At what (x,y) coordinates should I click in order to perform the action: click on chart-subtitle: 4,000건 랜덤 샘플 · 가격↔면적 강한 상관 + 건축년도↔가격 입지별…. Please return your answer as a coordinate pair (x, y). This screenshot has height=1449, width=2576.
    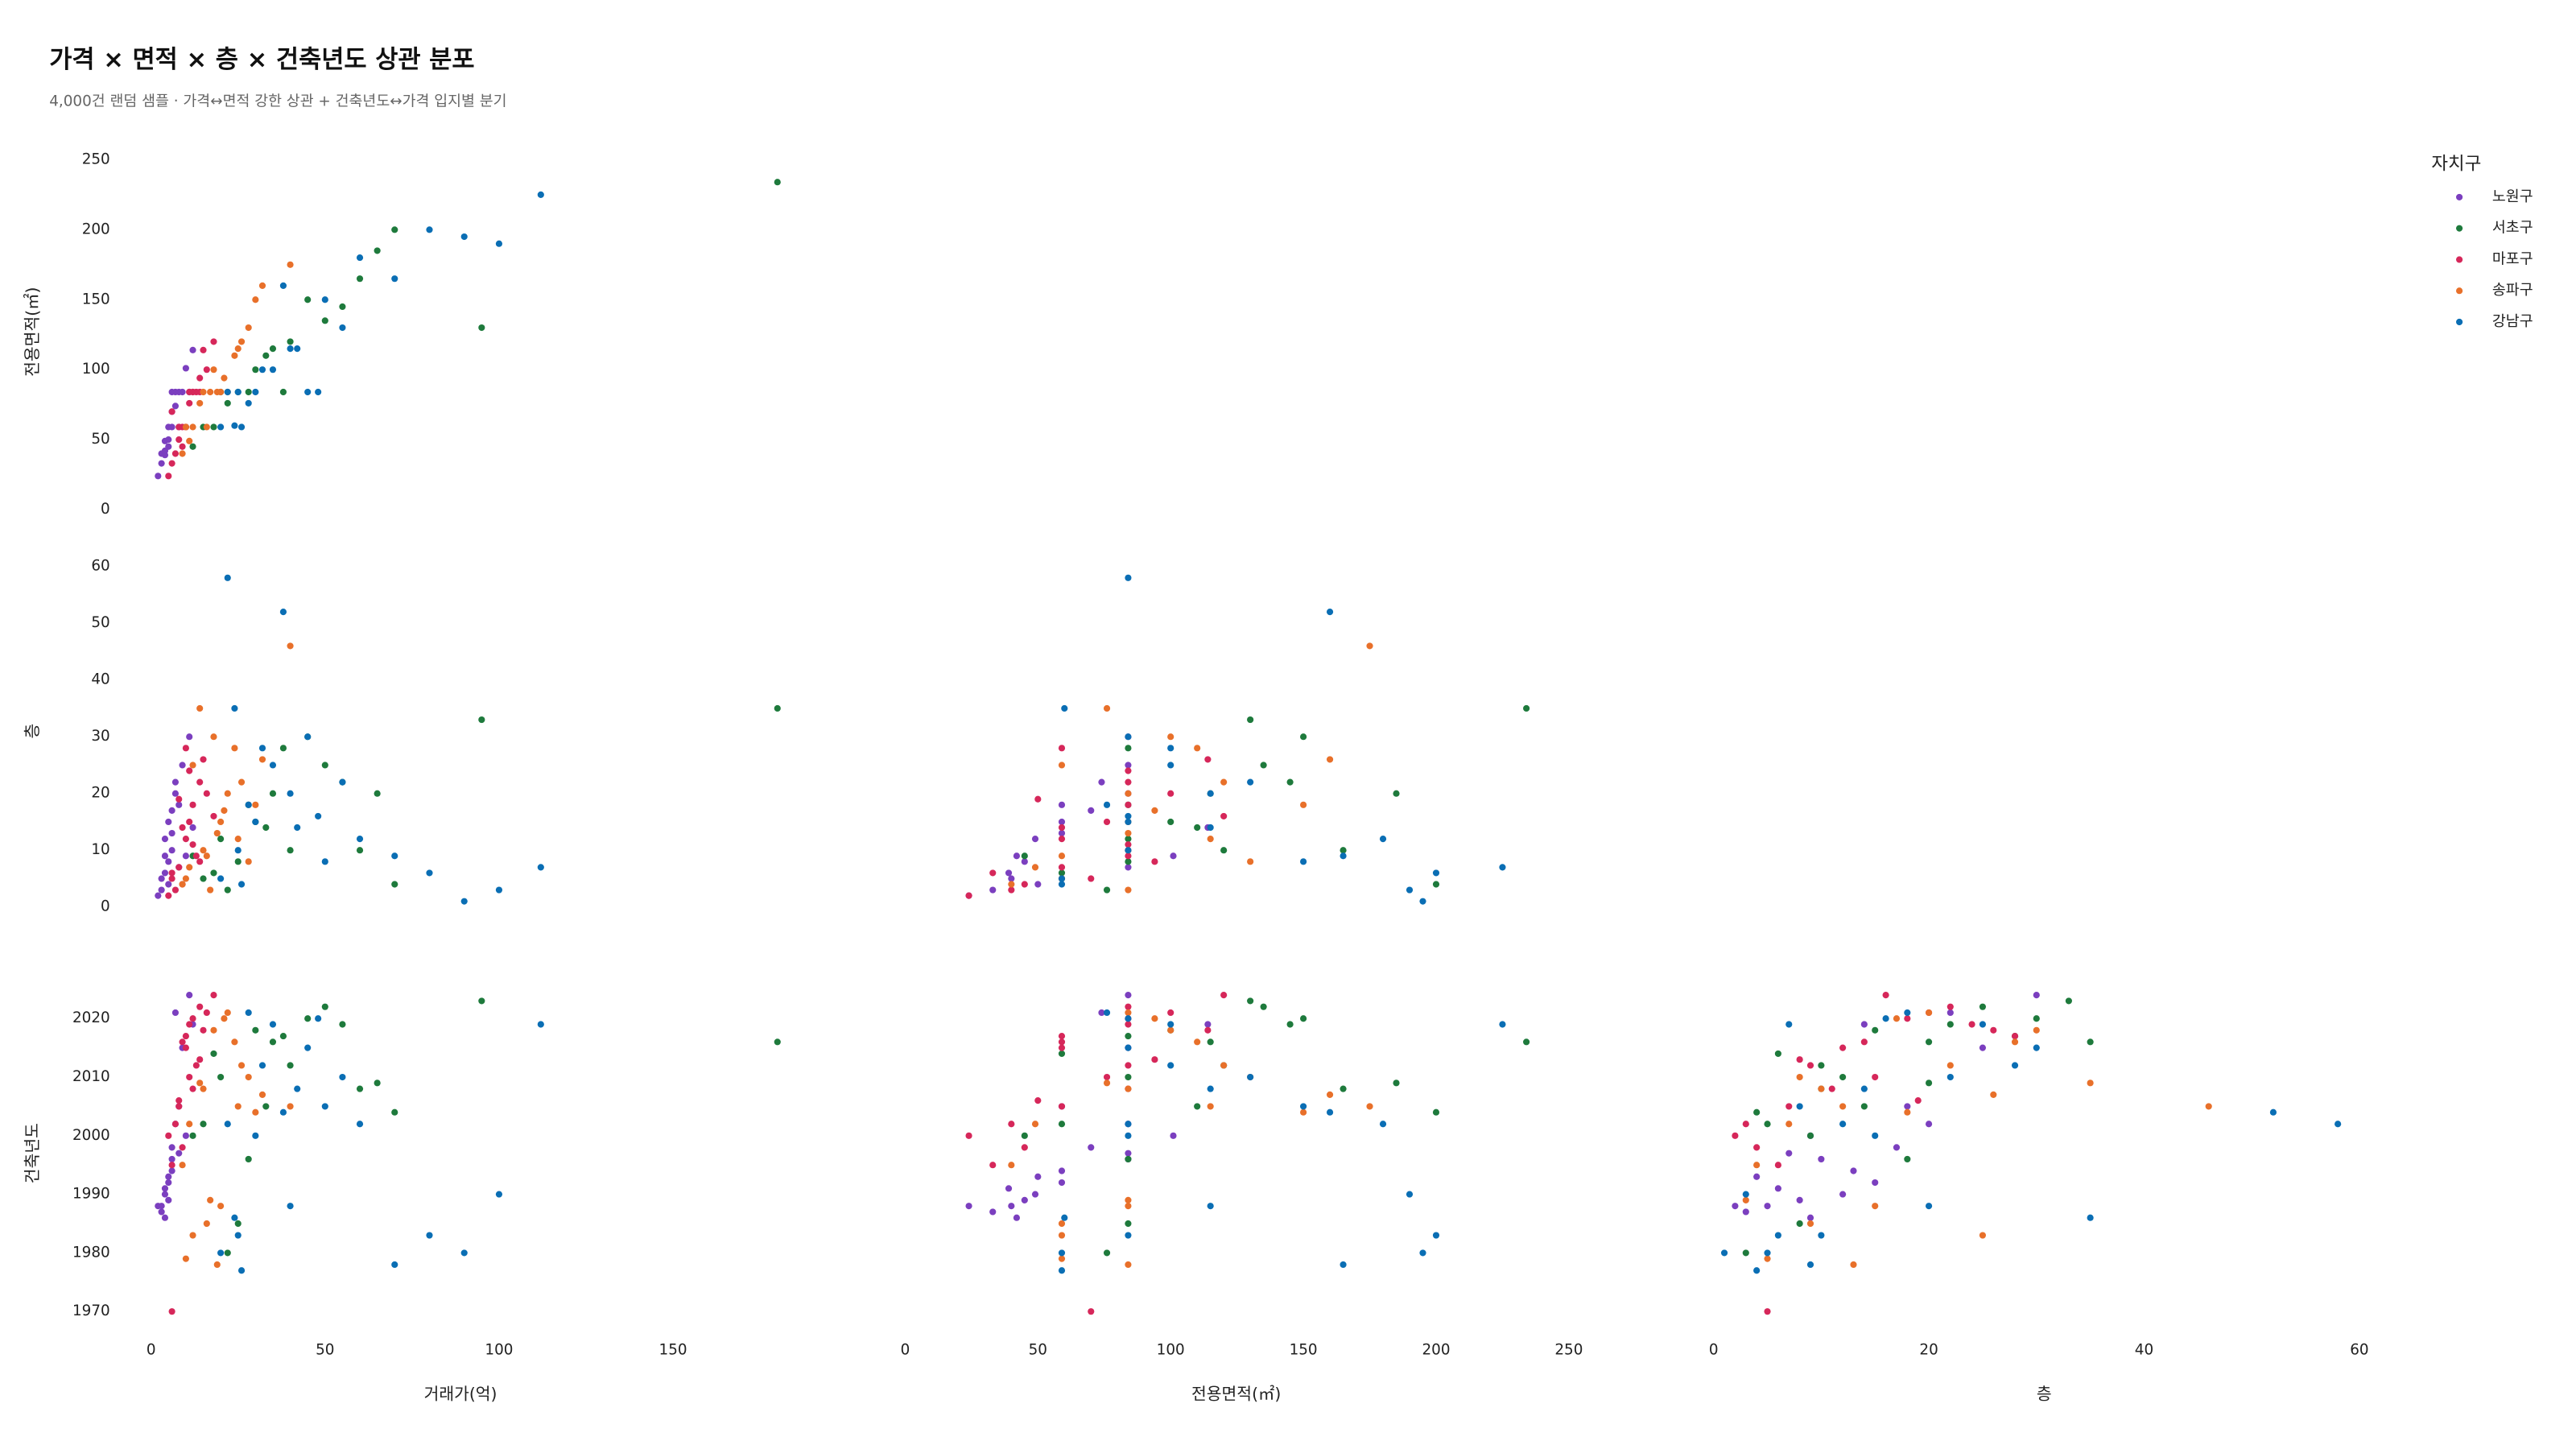
    Looking at the image, I should click on (277, 101).